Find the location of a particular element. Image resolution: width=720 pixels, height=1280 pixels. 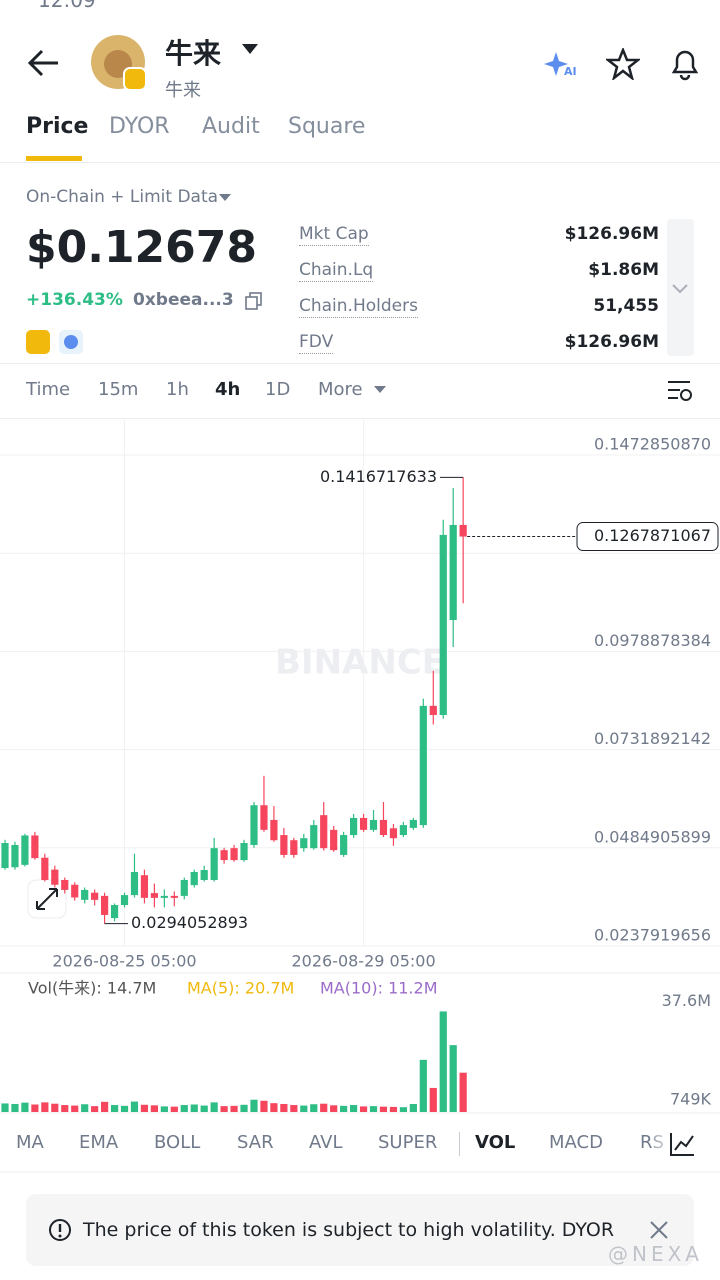

indicator-settings is located at coordinates (682, 1144).